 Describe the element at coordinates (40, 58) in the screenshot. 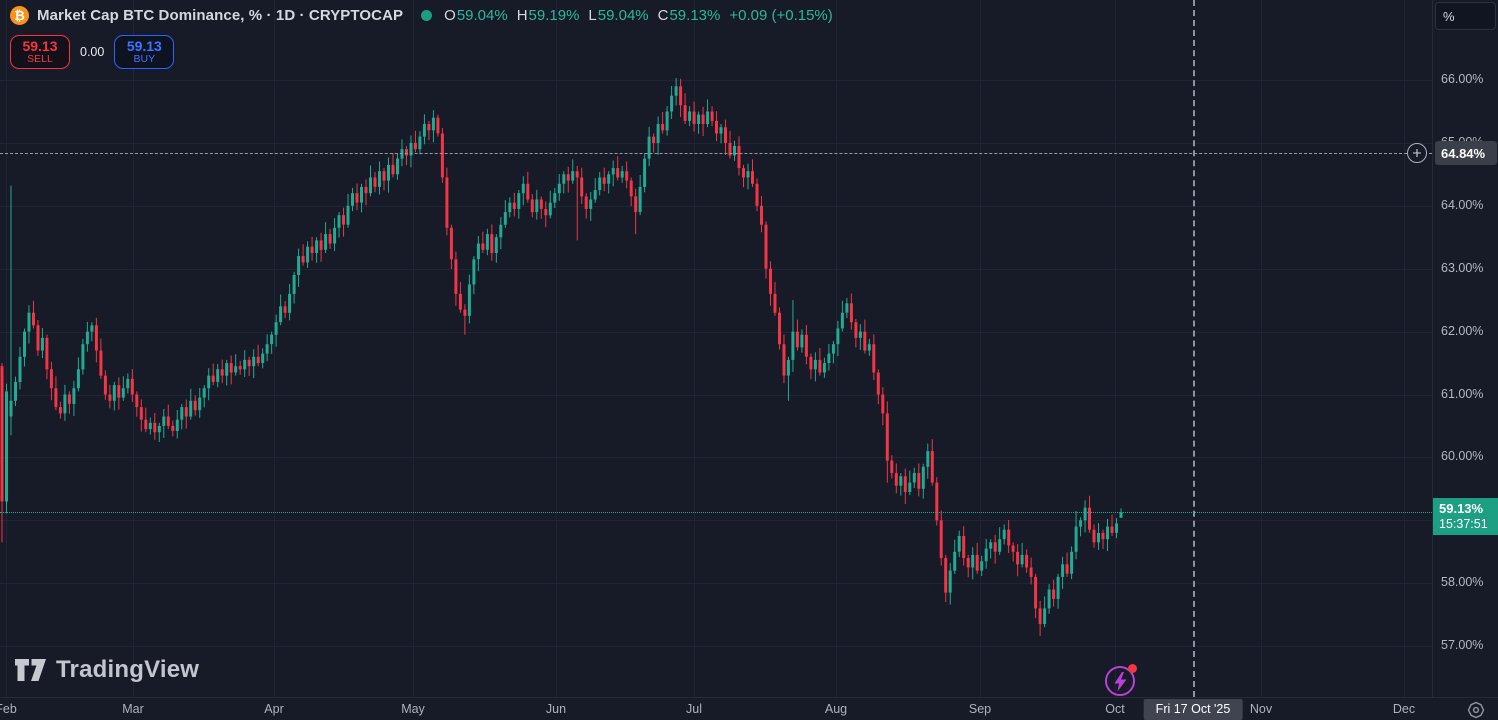

I see `sell-label: SELL` at that location.